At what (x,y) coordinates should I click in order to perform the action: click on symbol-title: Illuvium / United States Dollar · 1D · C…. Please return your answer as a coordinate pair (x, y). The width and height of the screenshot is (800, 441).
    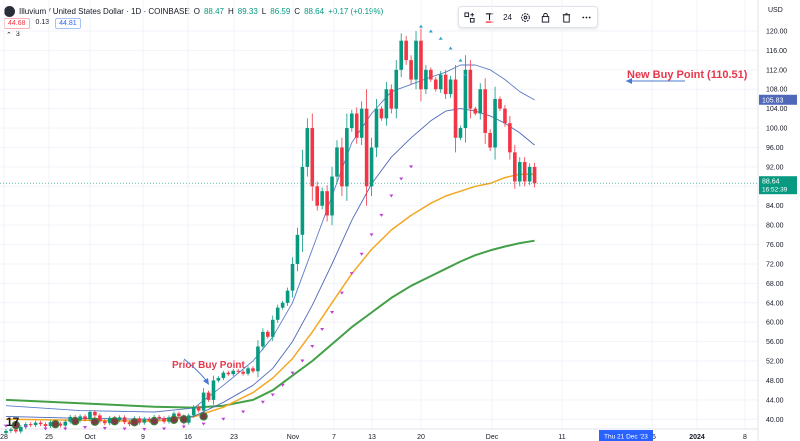
    Looking at the image, I should click on (104, 11).